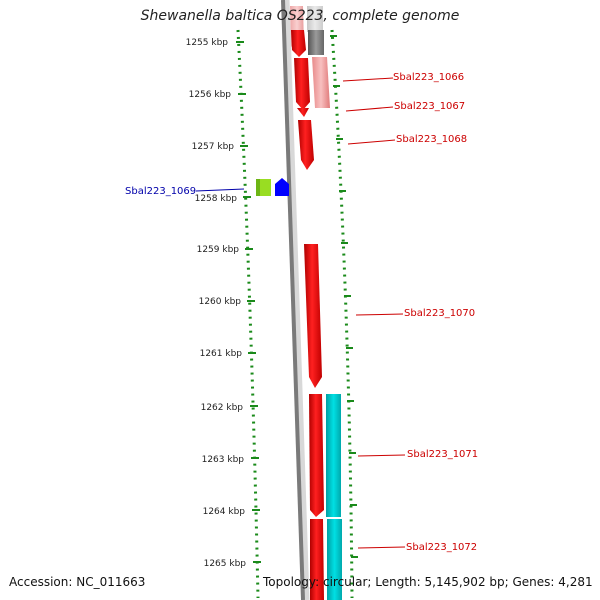  I want to click on tick-label: 1259 kbp, so click(218, 250).